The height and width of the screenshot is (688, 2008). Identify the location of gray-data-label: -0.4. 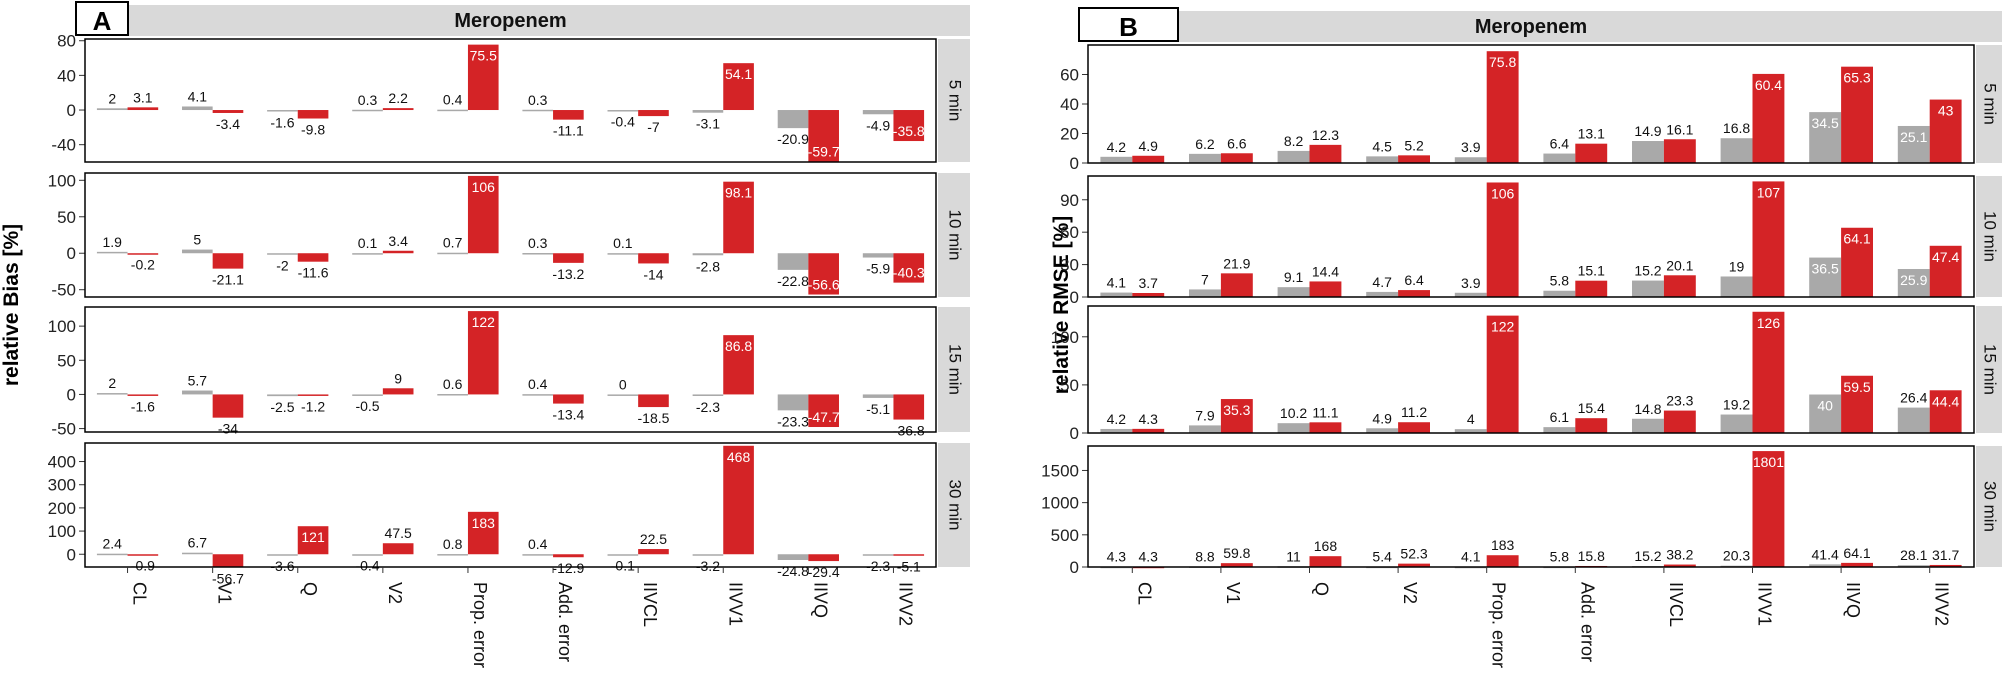
(623, 121).